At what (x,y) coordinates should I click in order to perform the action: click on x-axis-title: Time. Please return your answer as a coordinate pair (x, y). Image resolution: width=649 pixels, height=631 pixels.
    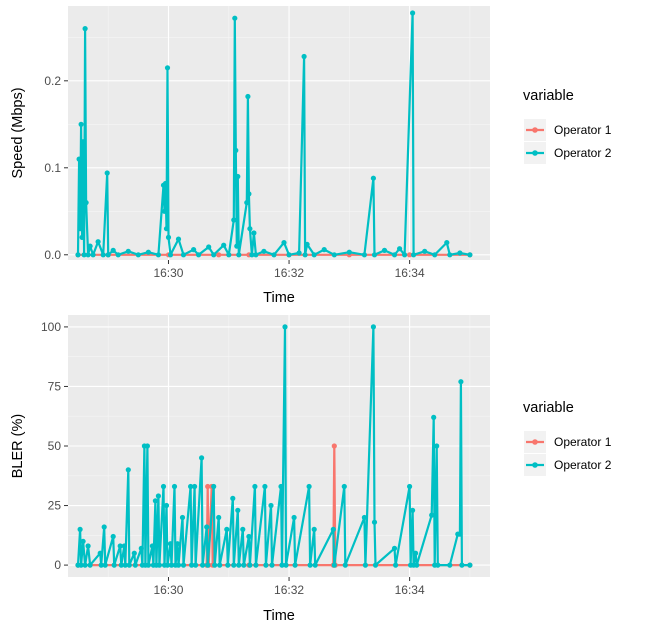
    Looking at the image, I should click on (279, 298).